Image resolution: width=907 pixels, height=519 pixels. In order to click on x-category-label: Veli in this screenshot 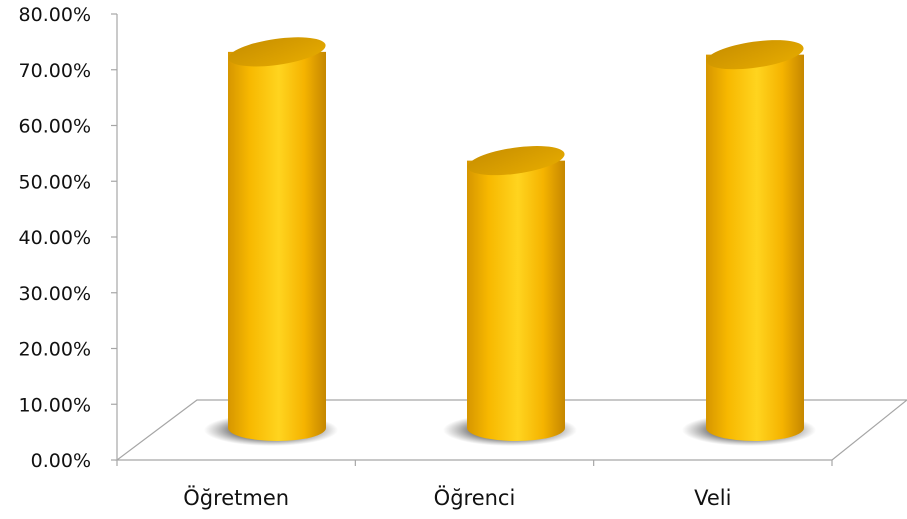, I will do `click(712, 498)`.